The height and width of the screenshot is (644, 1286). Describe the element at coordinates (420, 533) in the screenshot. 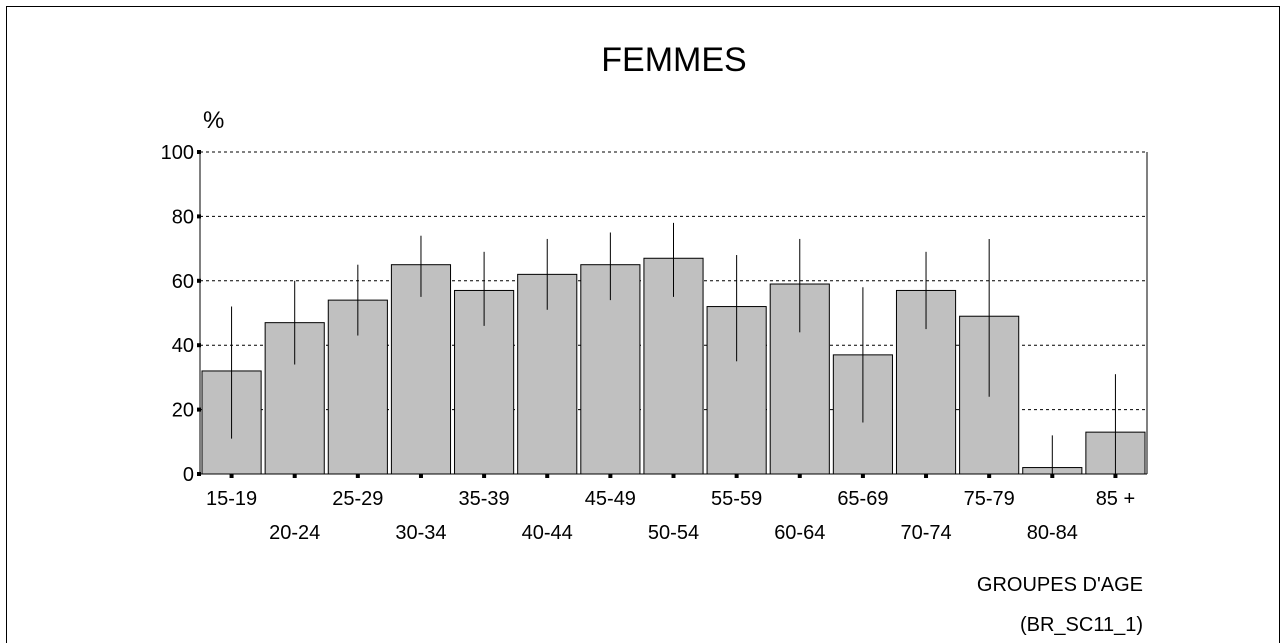

I see `x-tick-label: 30-34` at that location.